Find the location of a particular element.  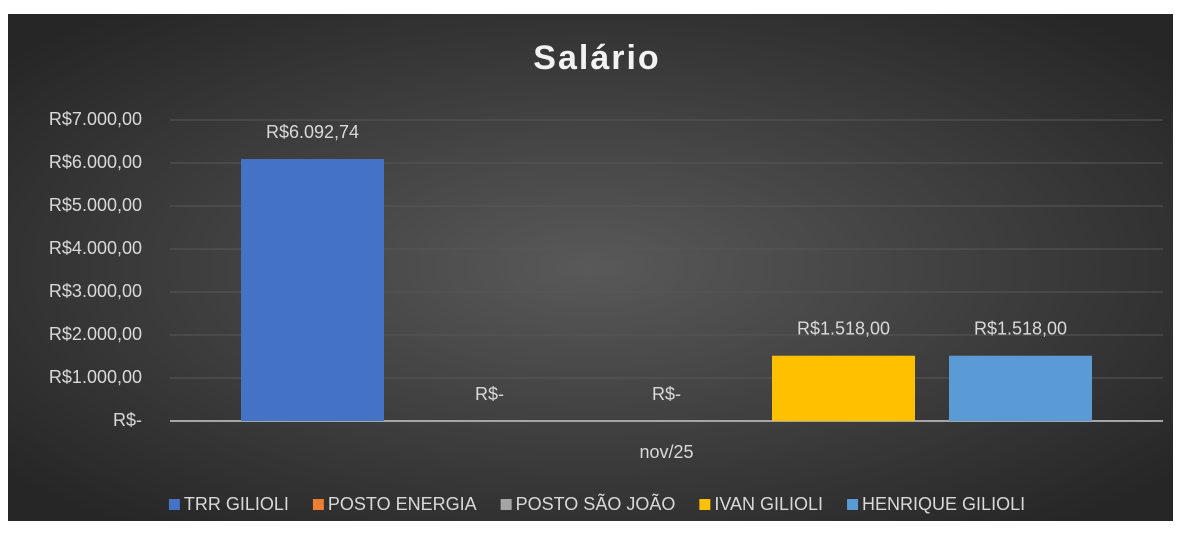

chart-title: Salário is located at coordinates (596, 58).